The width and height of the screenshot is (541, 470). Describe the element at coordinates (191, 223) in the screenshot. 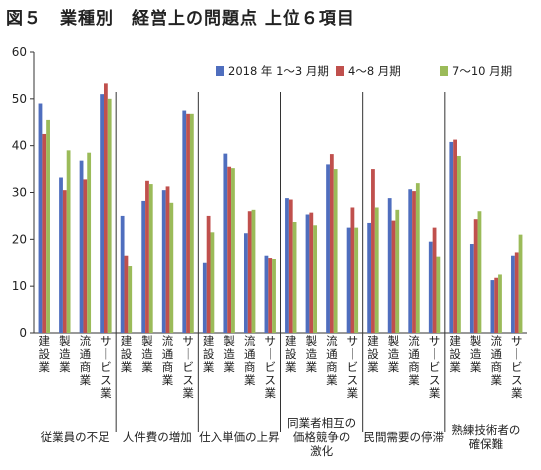

I see `bar-2-4-s3` at that location.